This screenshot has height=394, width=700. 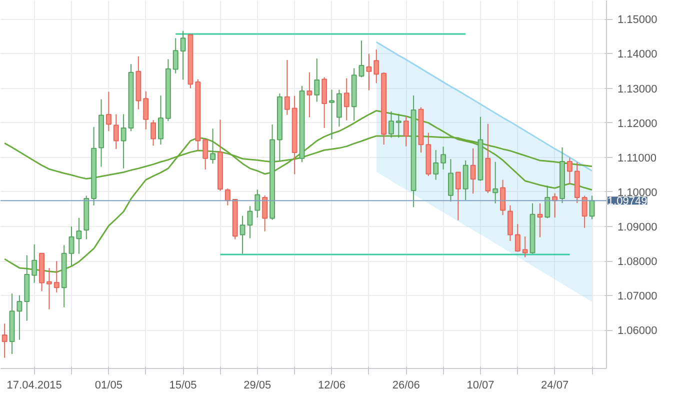 I want to click on y-tick-label: 1.08000, so click(x=638, y=262).